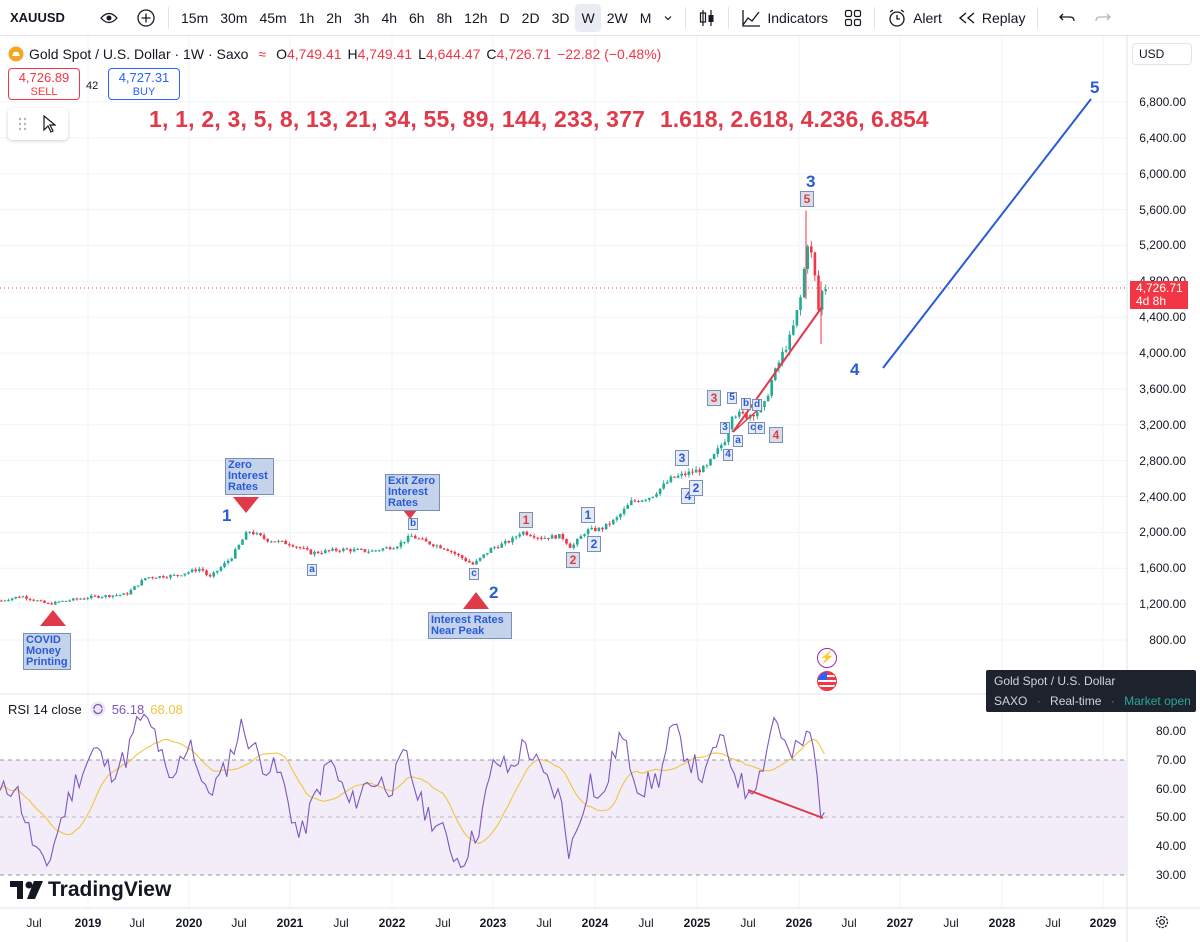 The image size is (1200, 942). I want to click on buy-button: 4,727.31 BUY, so click(144, 84).